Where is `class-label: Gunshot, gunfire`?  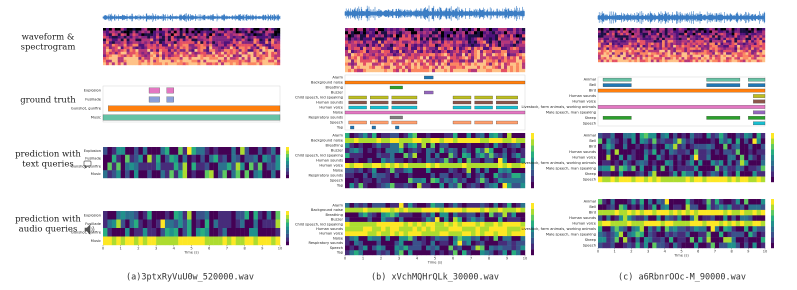
class-label: Gunshot, gunfire is located at coordinates (86, 232).